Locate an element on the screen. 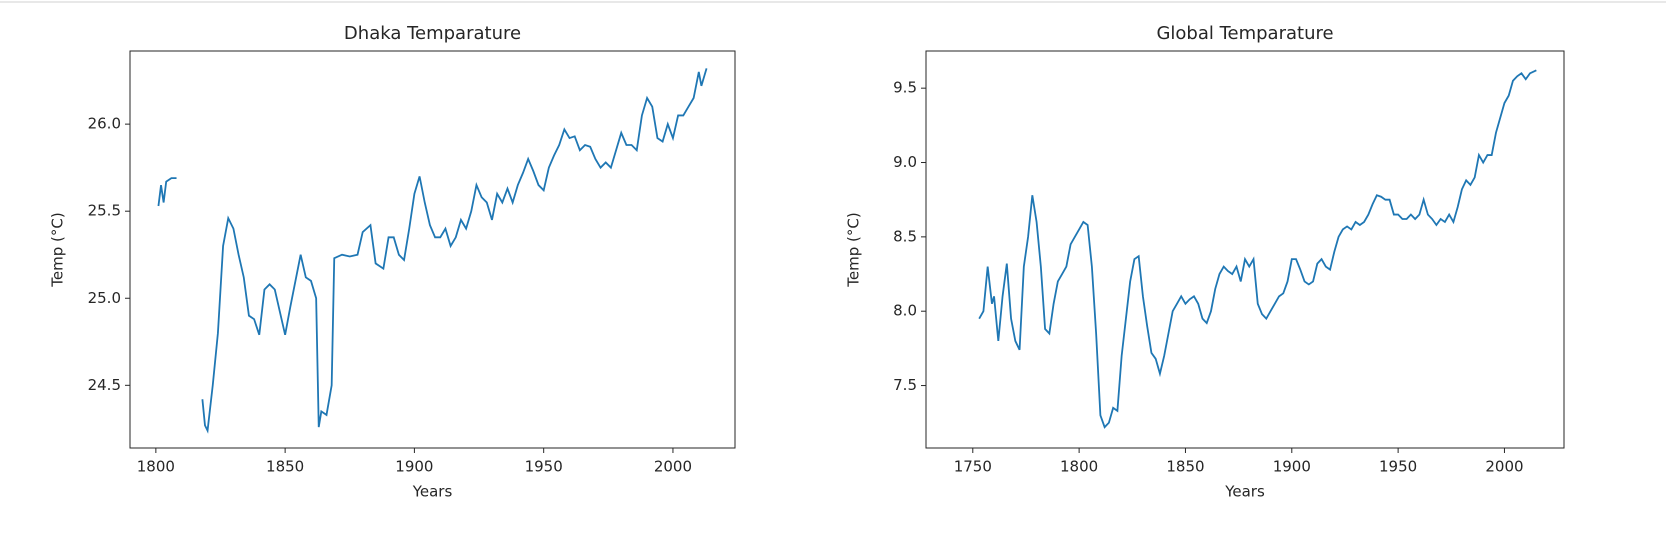  y-tick-label: 8.5 is located at coordinates (905, 236).